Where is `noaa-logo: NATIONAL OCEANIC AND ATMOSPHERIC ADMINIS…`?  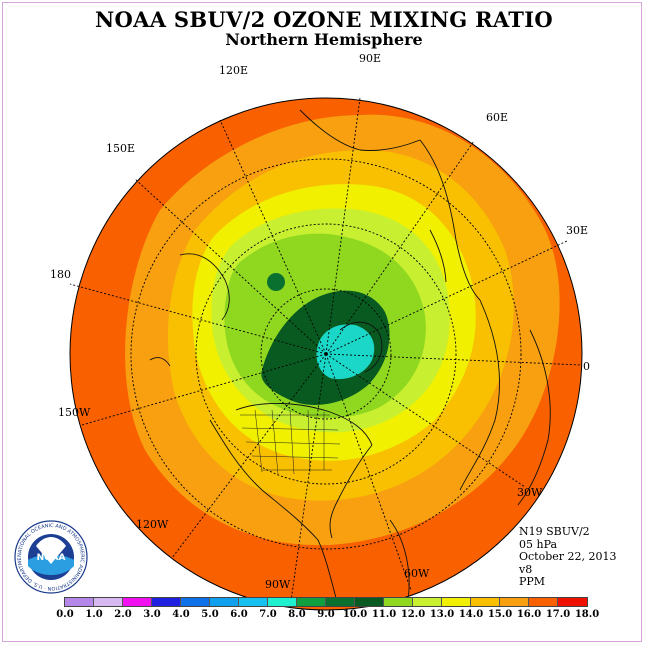 noaa-logo: NATIONAL OCEANIC AND ATMOSPHERIC ADMINIS… is located at coordinates (51, 557).